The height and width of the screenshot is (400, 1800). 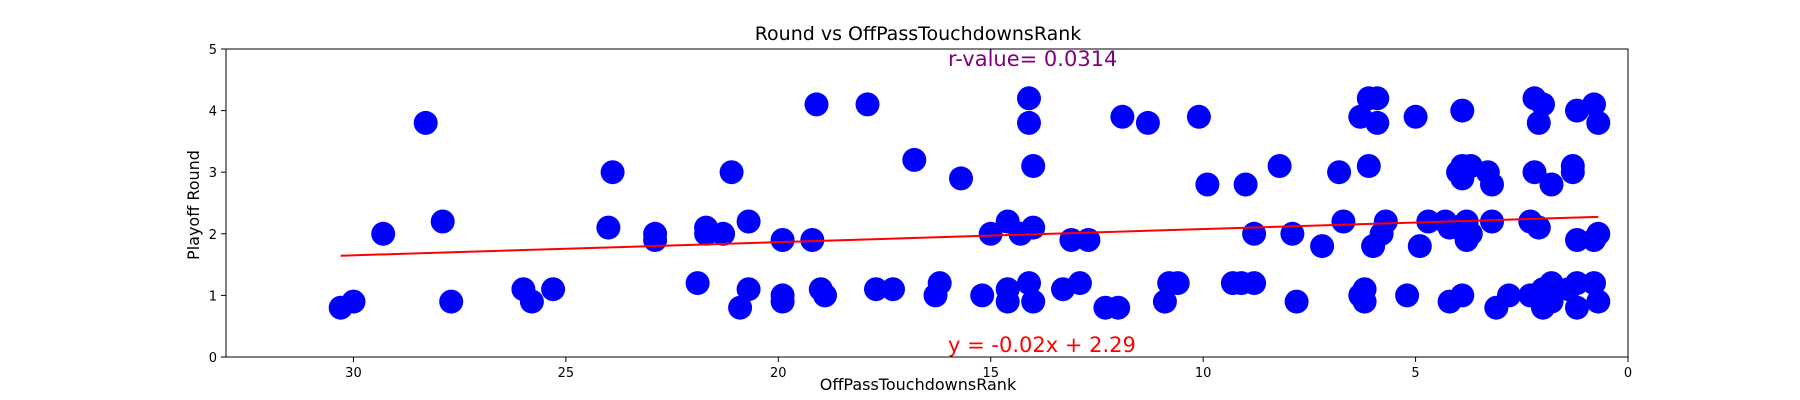 I want to click on x-tick-label: 5, so click(x=1415, y=373).